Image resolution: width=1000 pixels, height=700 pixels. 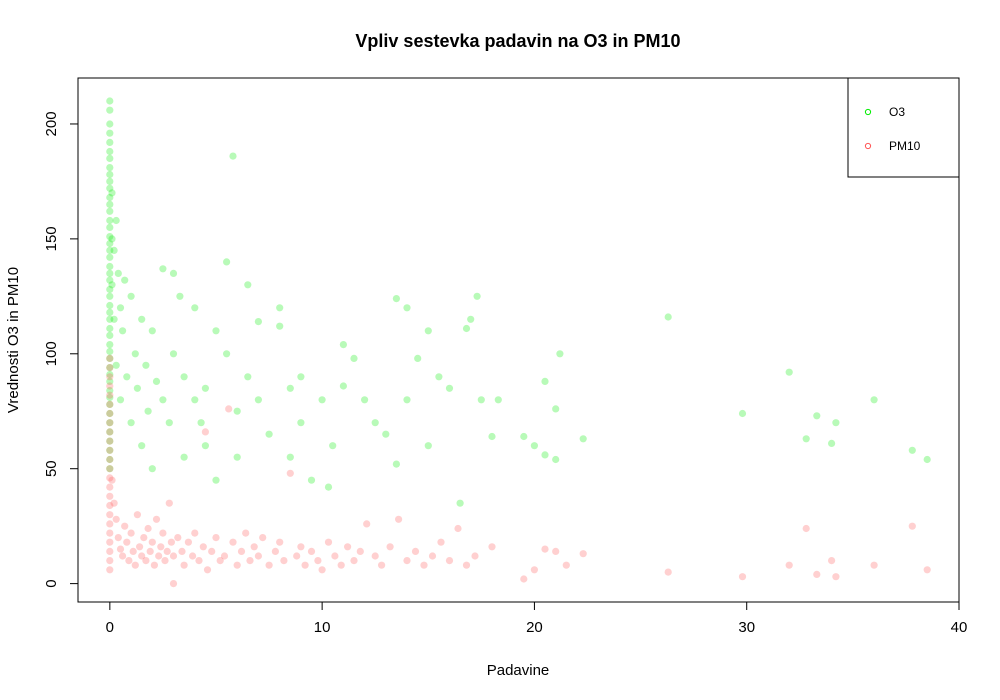 What do you see at coordinates (110, 627) in the screenshot?
I see `x-tick-label: 0` at bounding box center [110, 627].